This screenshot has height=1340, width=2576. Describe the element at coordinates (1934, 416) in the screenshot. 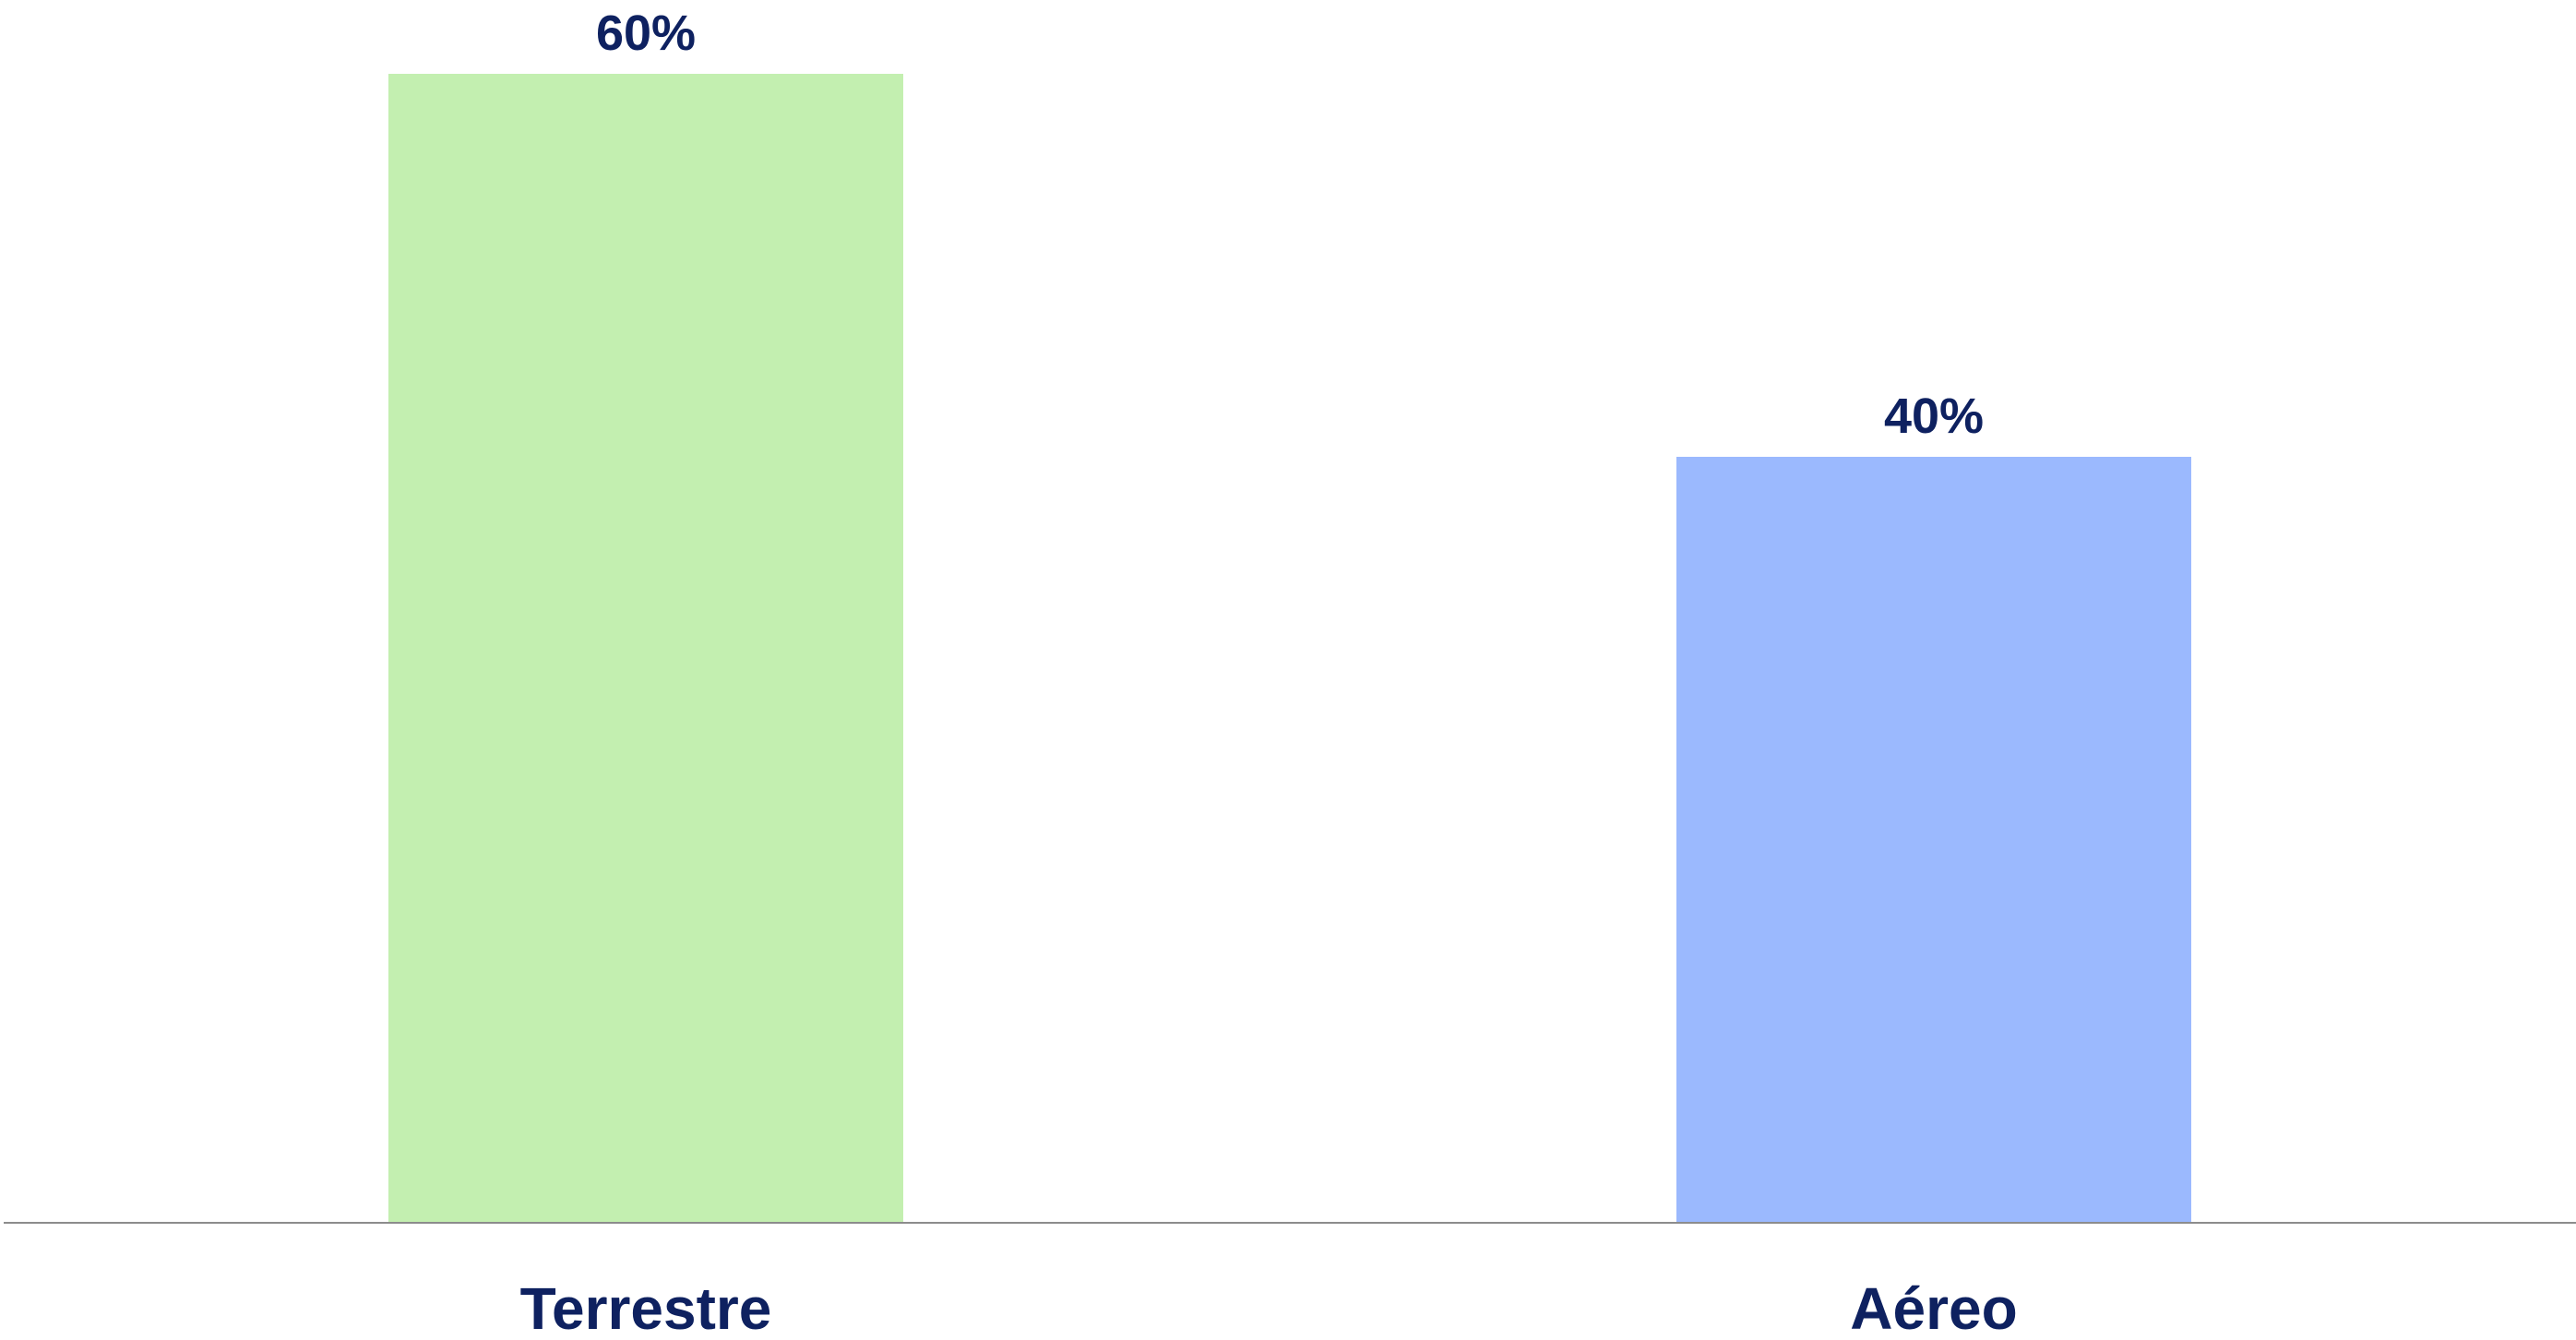

I see `value-label: 40%` at that location.